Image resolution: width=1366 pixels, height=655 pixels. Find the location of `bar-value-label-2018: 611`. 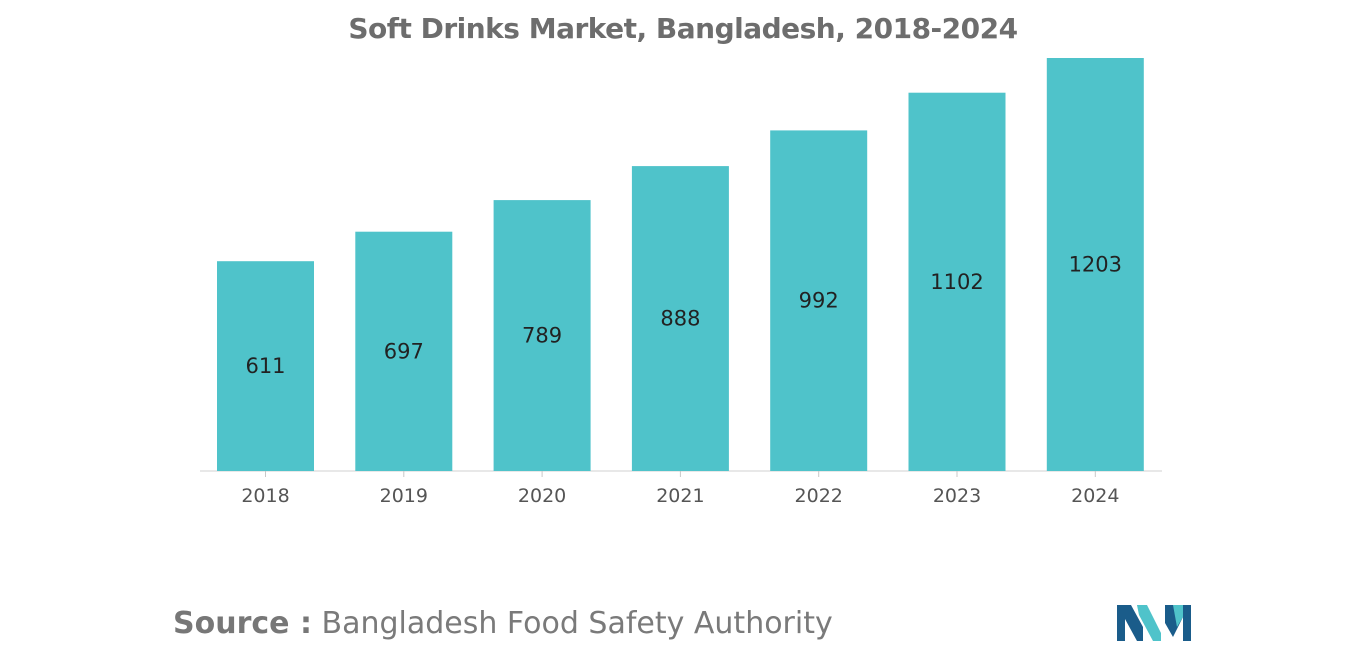

bar-value-label-2018: 611 is located at coordinates (265, 366).